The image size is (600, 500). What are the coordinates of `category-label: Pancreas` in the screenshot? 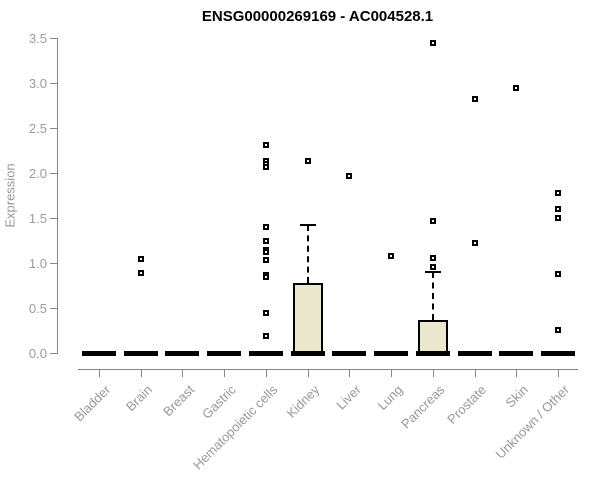 It's located at (422, 407).